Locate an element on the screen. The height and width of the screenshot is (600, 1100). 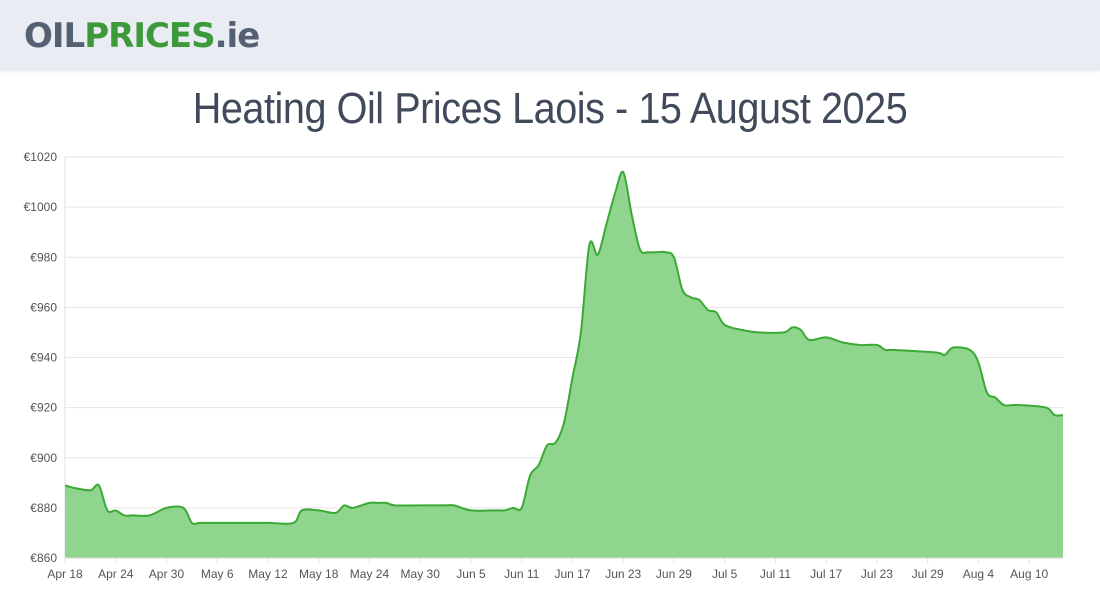
site-logo: OILPRICES.ie is located at coordinates (142, 36).